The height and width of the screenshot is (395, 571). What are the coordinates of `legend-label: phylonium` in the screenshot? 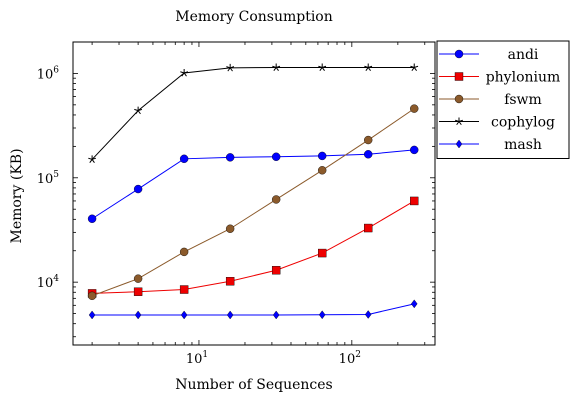 It's located at (523, 78).